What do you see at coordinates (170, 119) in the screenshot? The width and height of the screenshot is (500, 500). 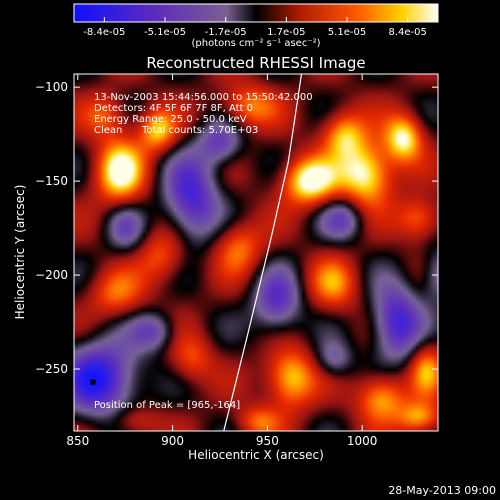 I see `annotation-energy-range: Energy Range: 25.0 - 50.0 keV` at bounding box center [170, 119].